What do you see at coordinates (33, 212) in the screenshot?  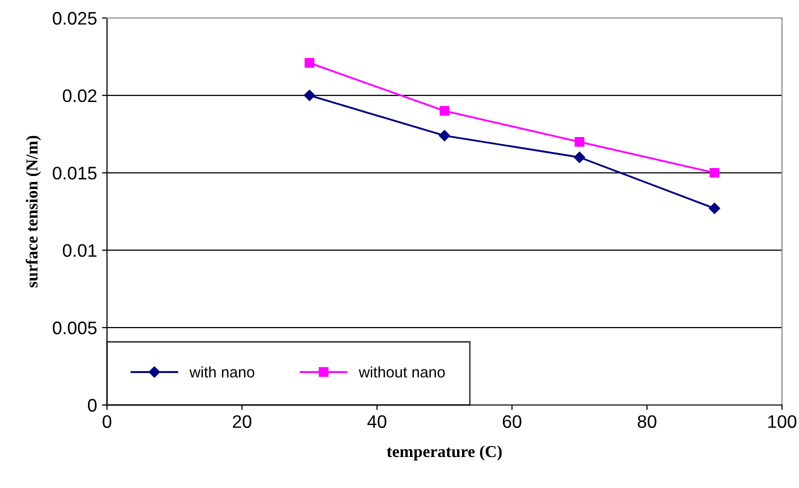 I see `y-axis-title: surface tension (N/m)` at bounding box center [33, 212].